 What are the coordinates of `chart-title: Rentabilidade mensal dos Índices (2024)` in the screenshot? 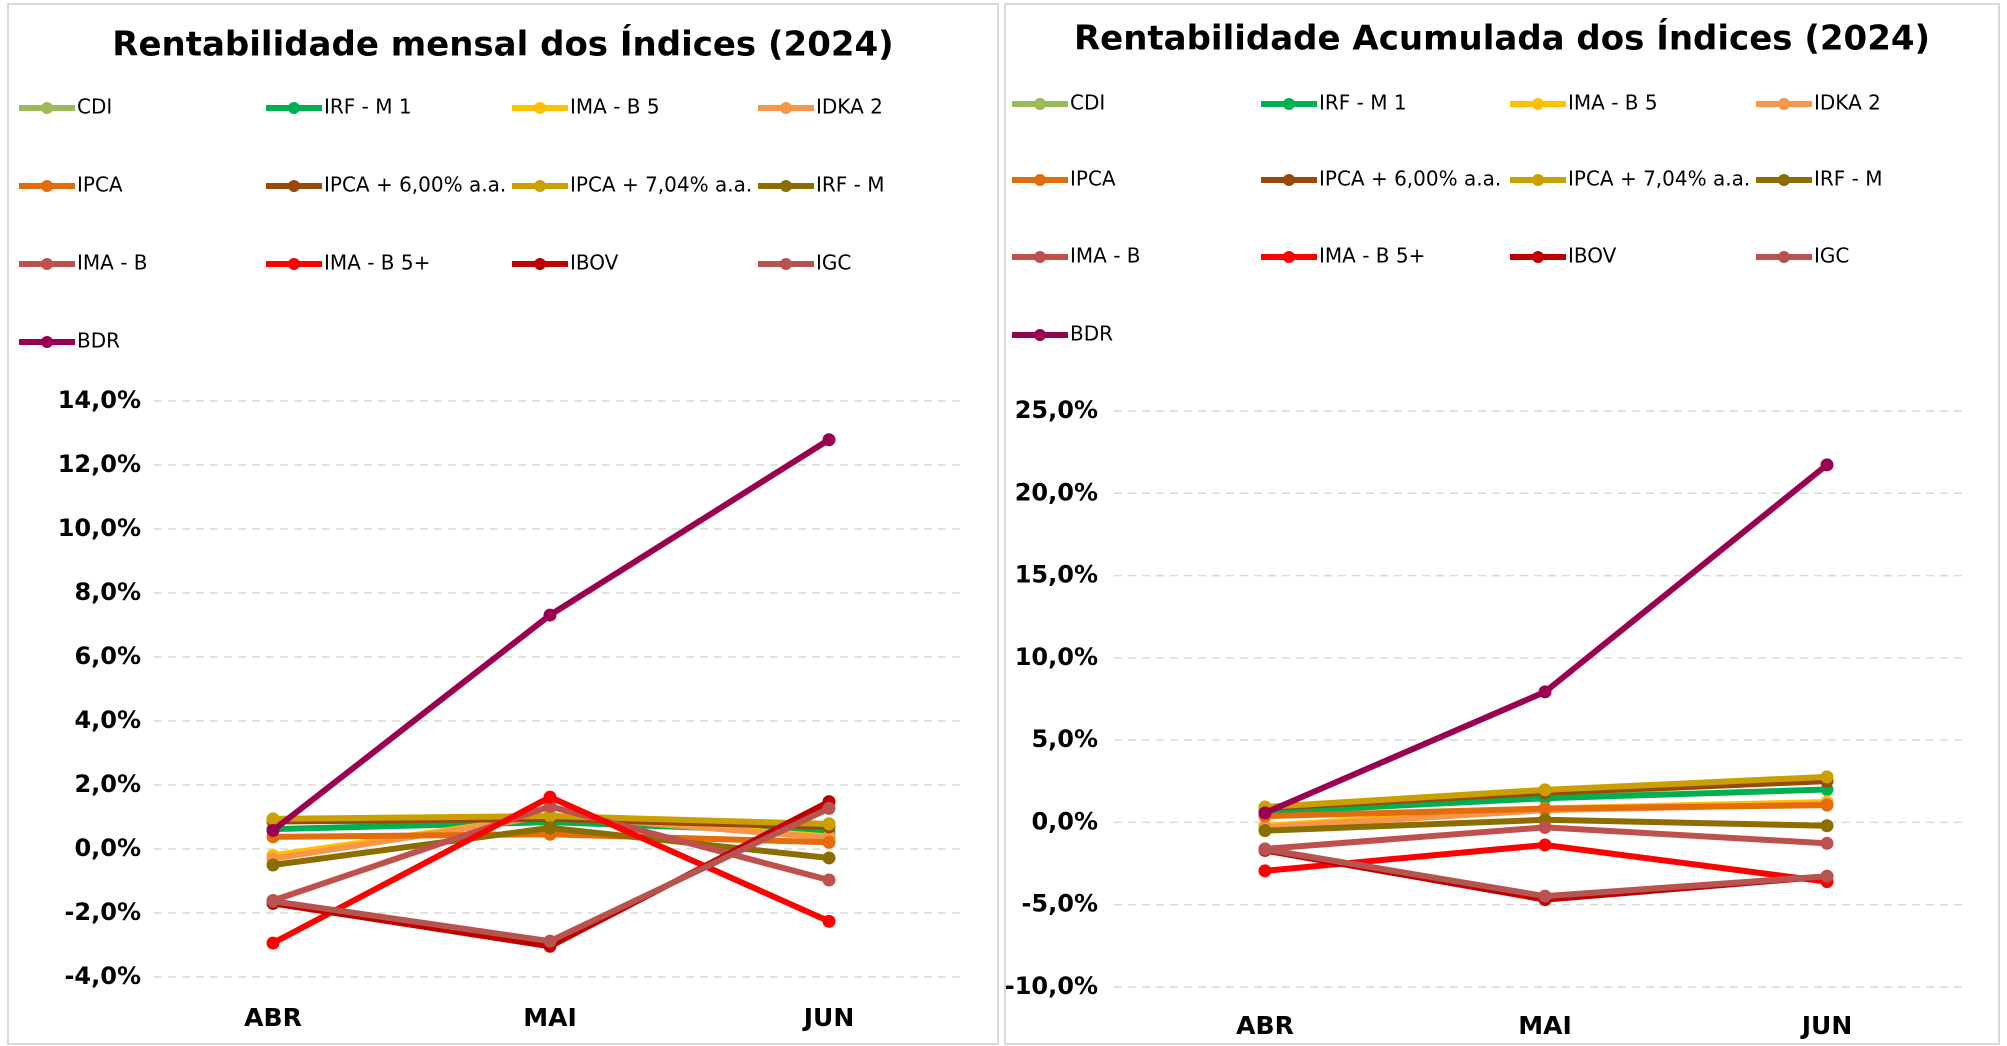 It's located at (502, 44).